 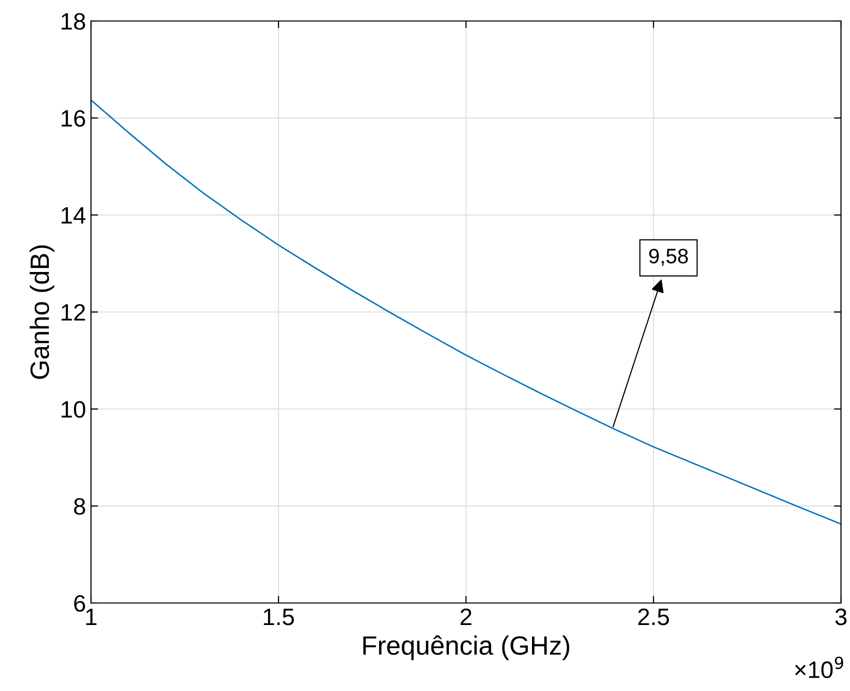 I want to click on annotation: 9,58, so click(x=668, y=257).